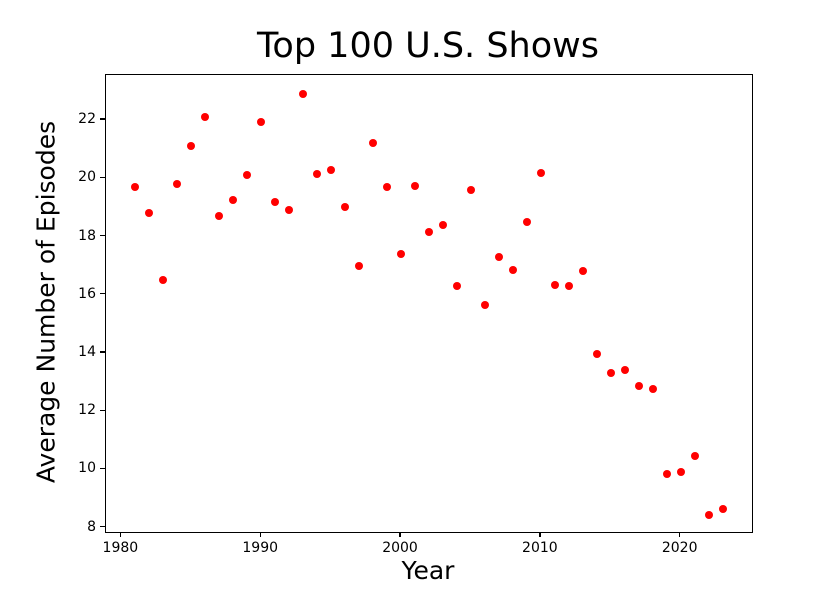 This screenshot has width=834, height=600. Describe the element at coordinates (87, 235) in the screenshot. I see `y-tick-label: 18` at that location.